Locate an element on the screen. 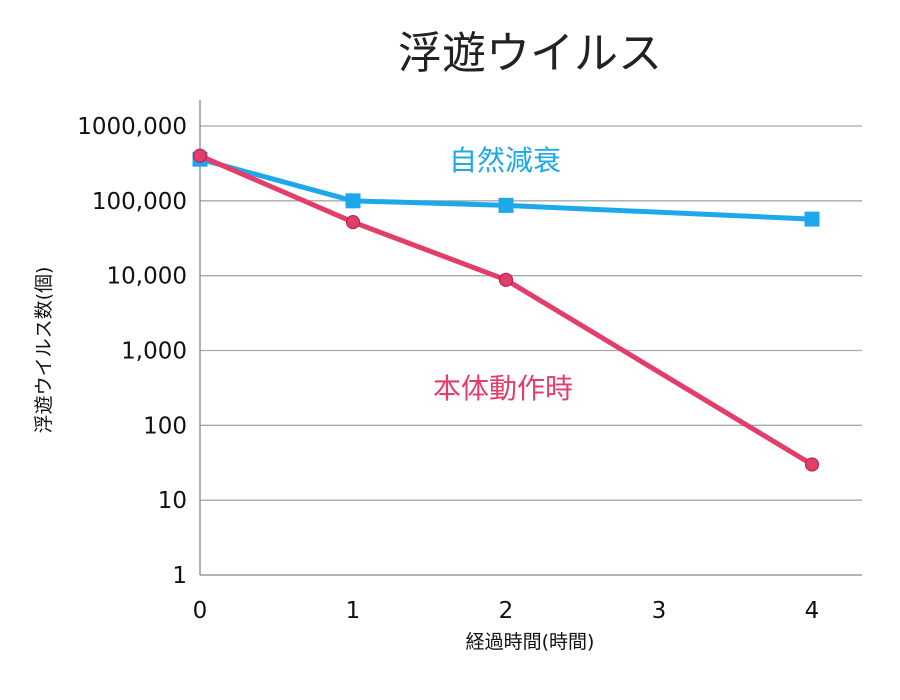  x-tick-label-2: 2 is located at coordinates (506, 611).